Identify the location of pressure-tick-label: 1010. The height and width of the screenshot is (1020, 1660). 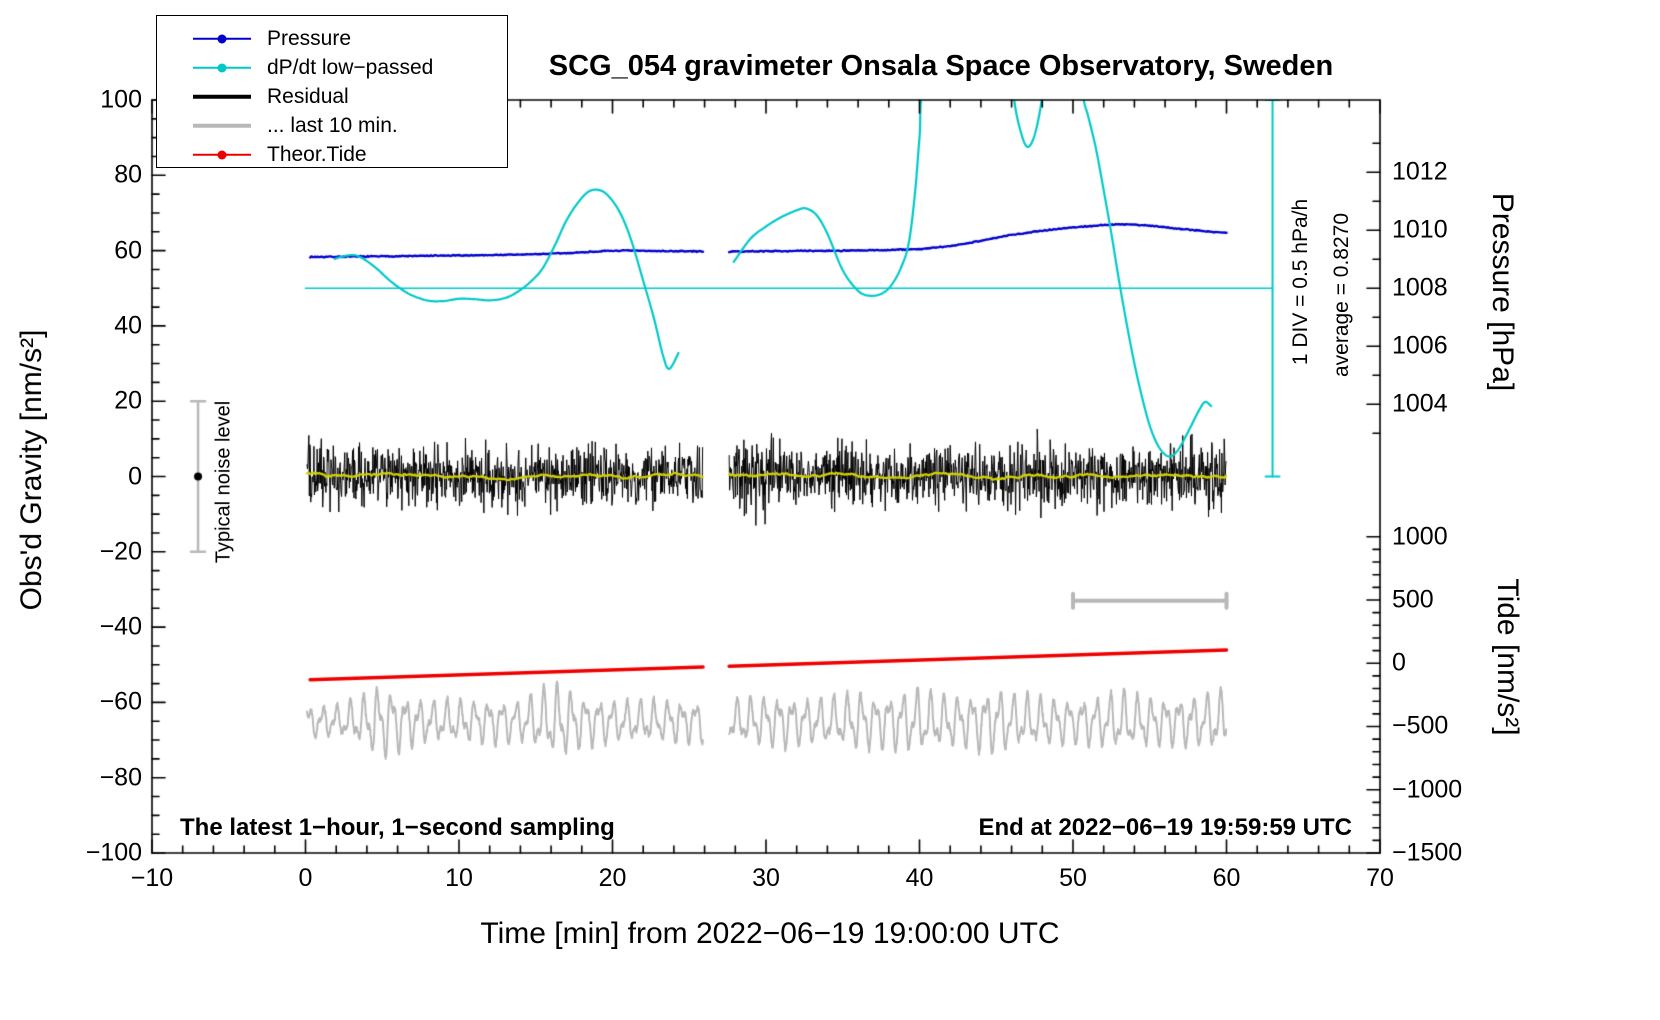
(1420, 229).